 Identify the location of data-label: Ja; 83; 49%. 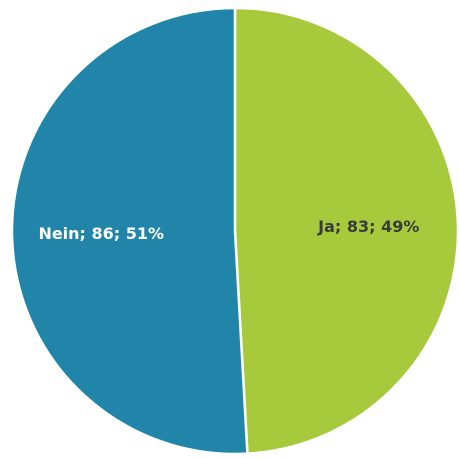
(368, 226).